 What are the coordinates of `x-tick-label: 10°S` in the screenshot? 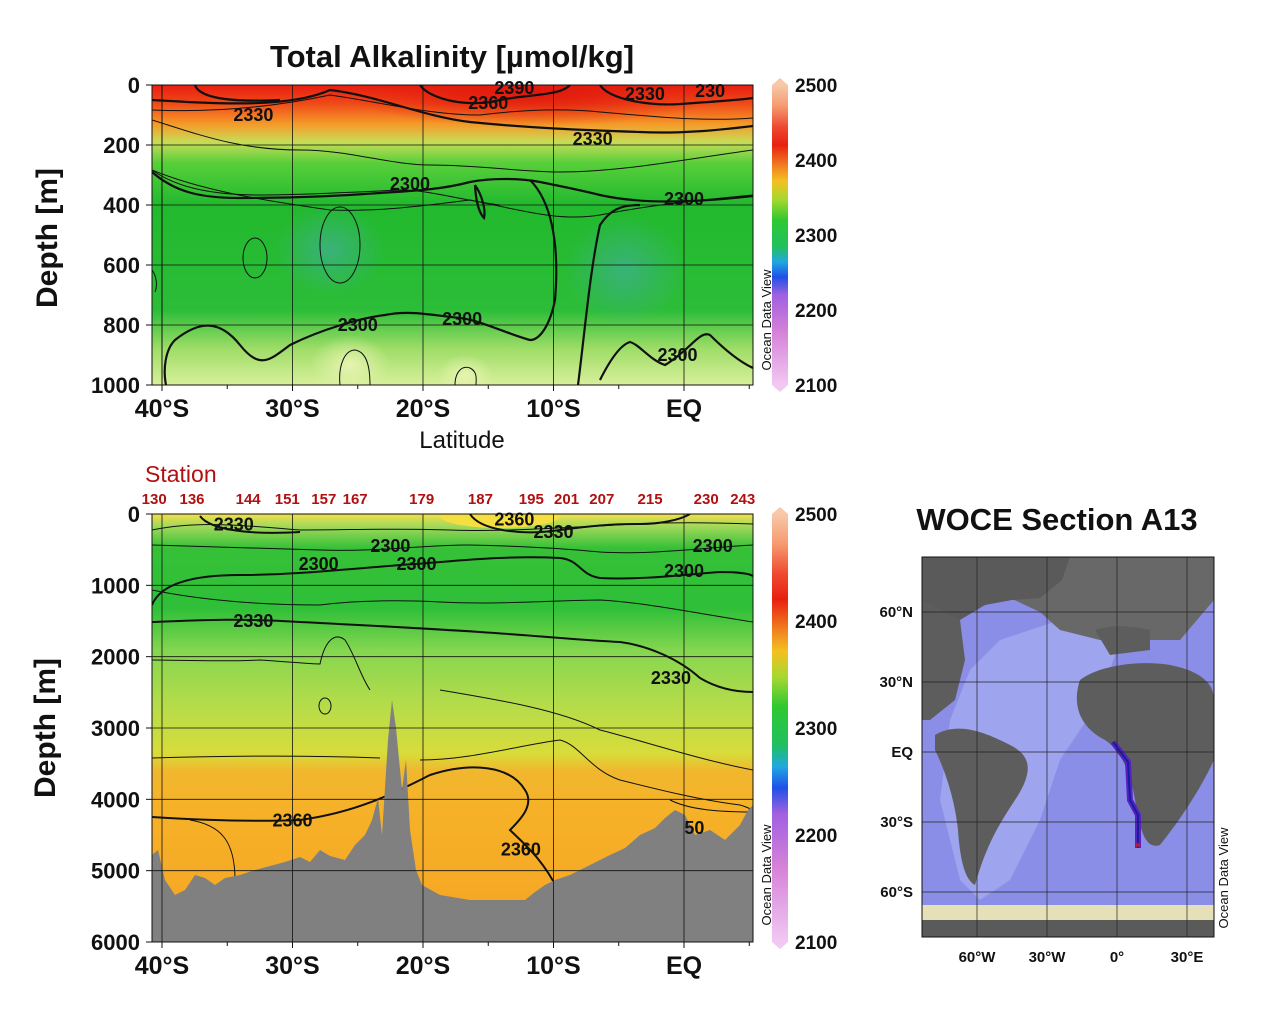 It's located at (553, 409).